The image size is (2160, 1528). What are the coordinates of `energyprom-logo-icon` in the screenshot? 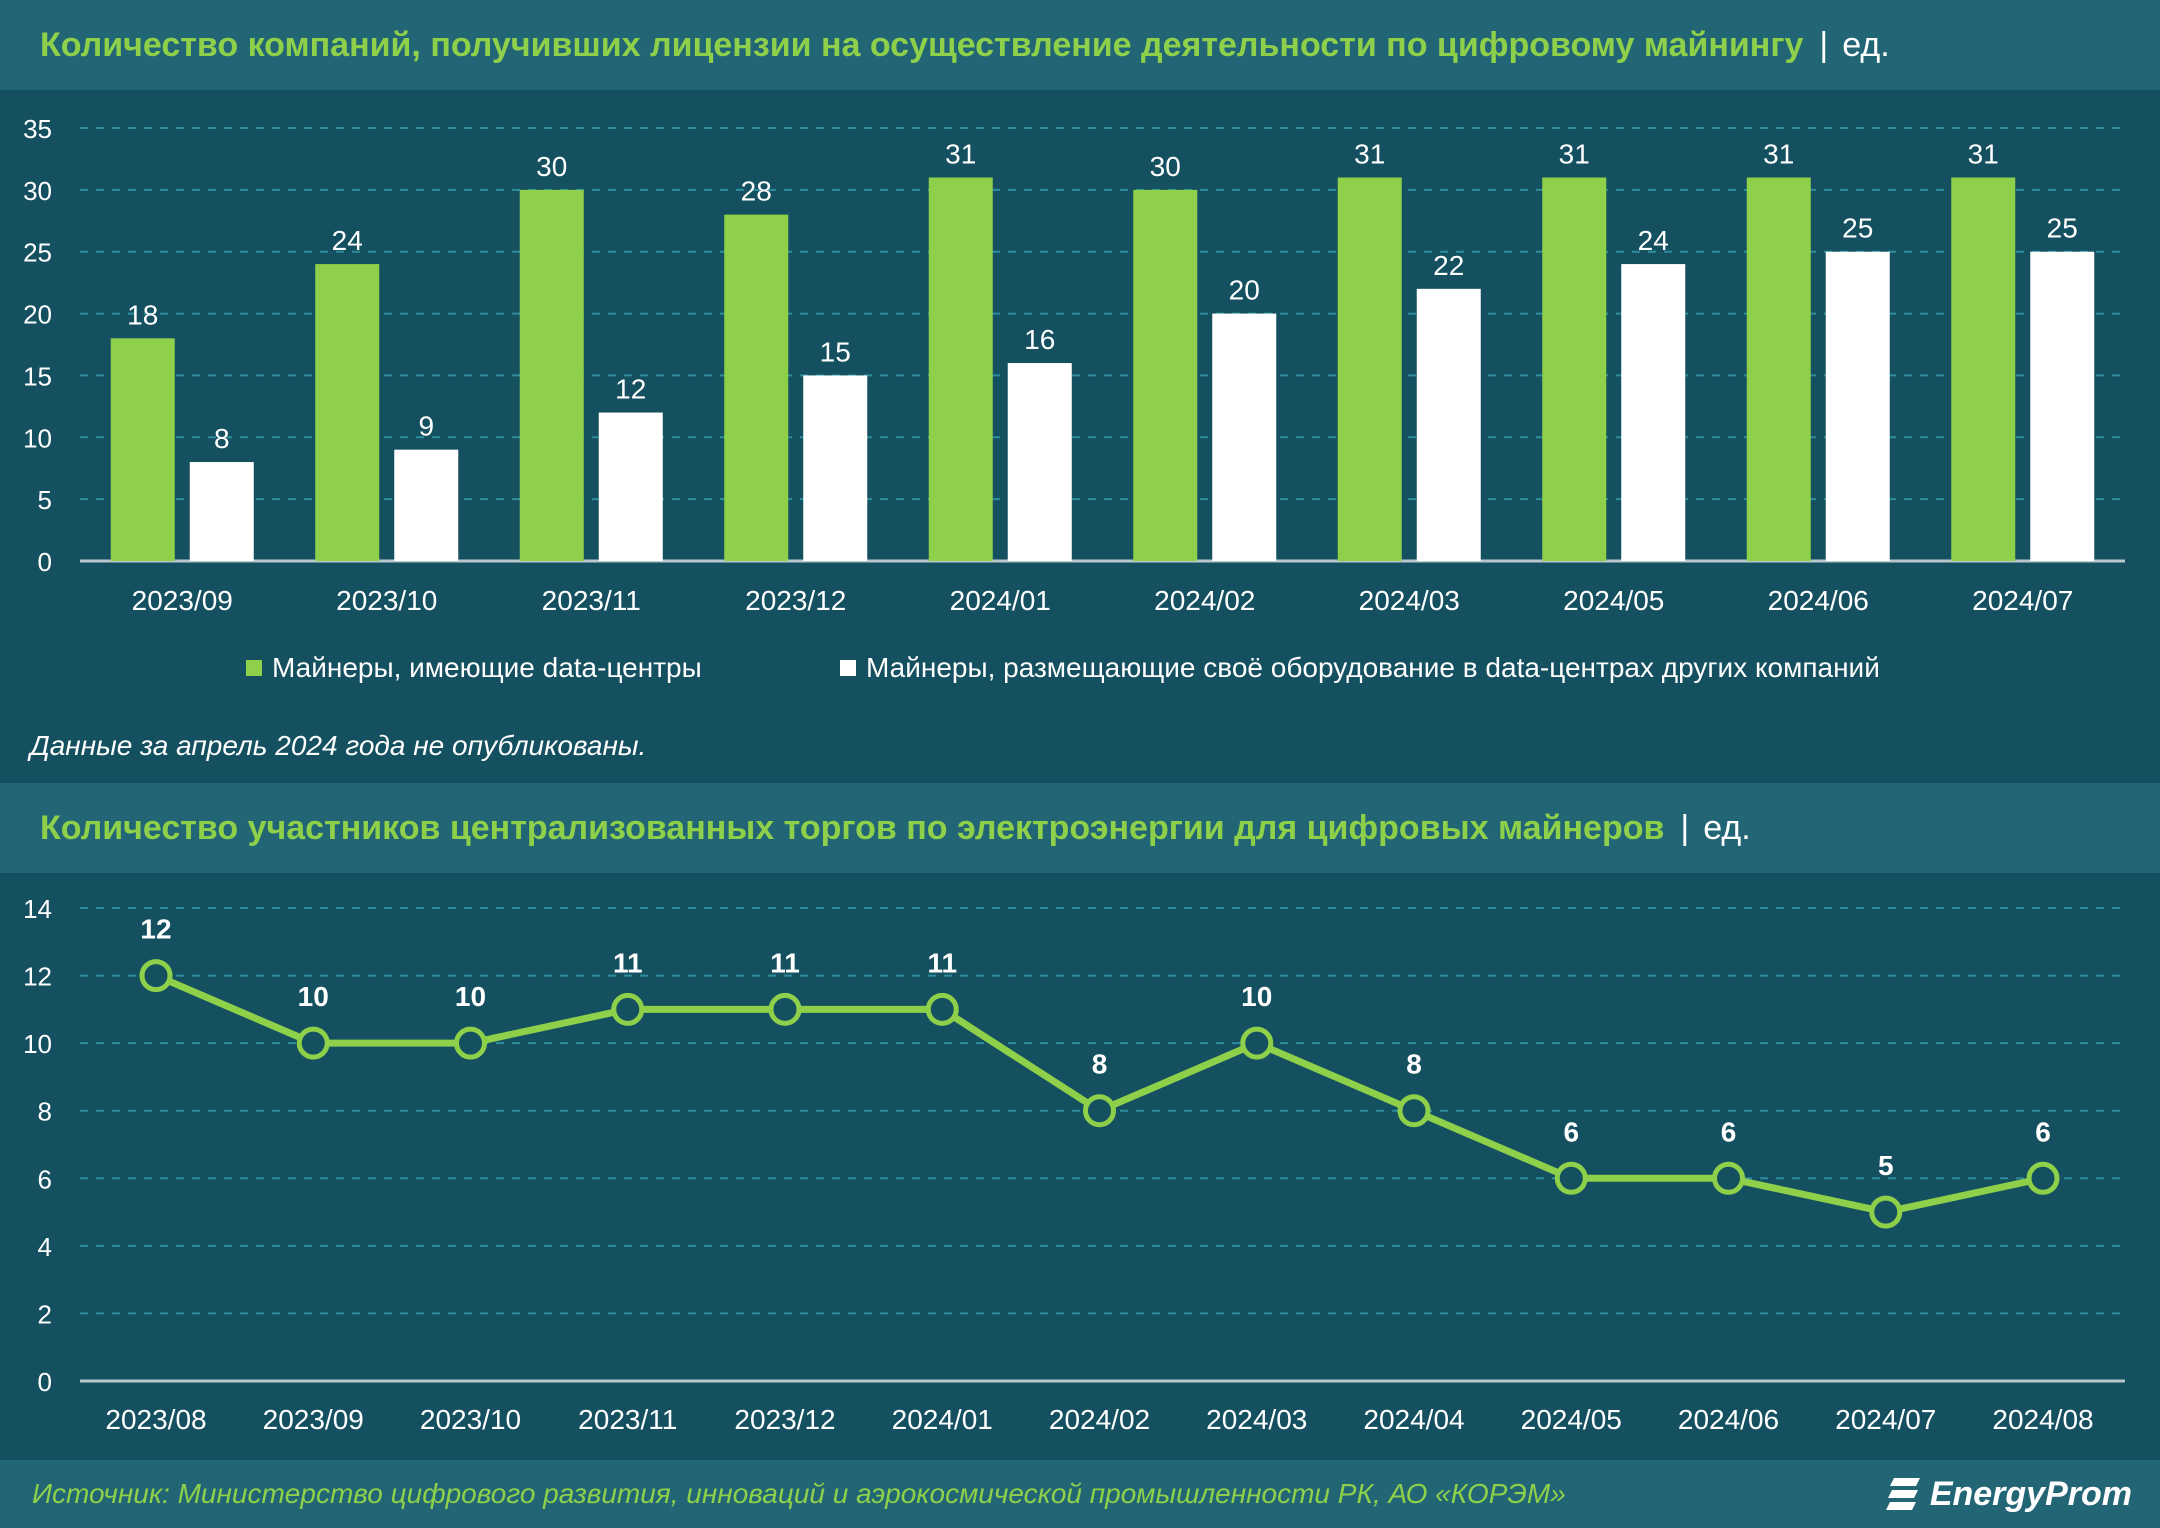 It's located at (1902, 1494).